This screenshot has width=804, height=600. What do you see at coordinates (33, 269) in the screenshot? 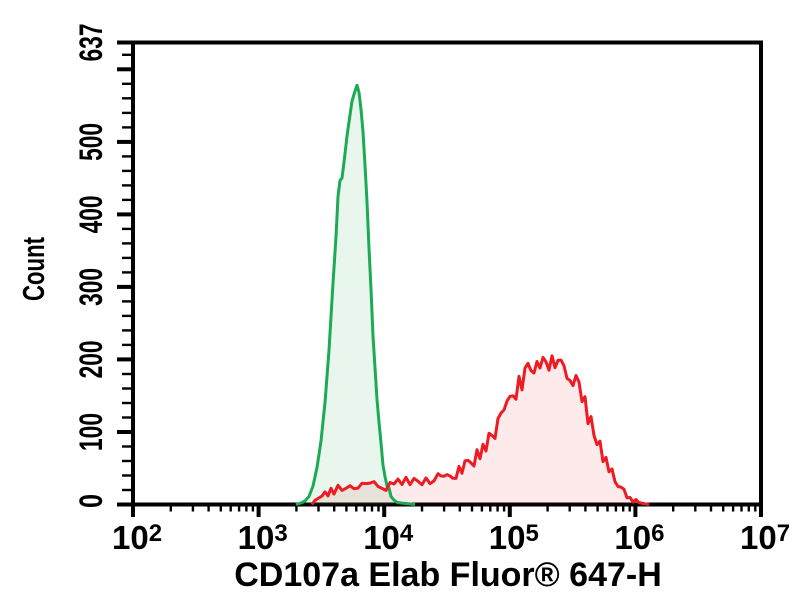
I see `svg-text: Count` at bounding box center [33, 269].